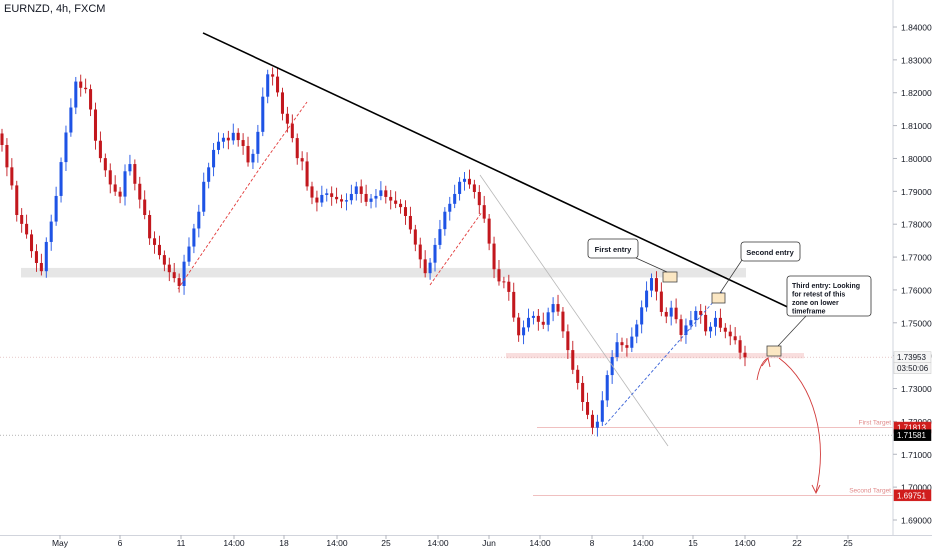 The height and width of the screenshot is (555, 932). Describe the element at coordinates (916, 225) in the screenshot. I see `y-tick-label: 1.78000` at that location.